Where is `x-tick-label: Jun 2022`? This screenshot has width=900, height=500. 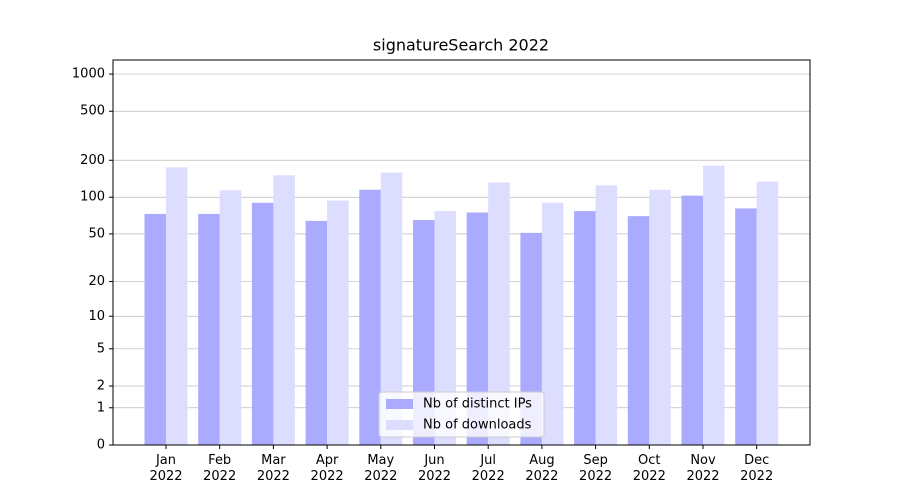
x-tick-label: Jun 2022 is located at coordinates (434, 468).